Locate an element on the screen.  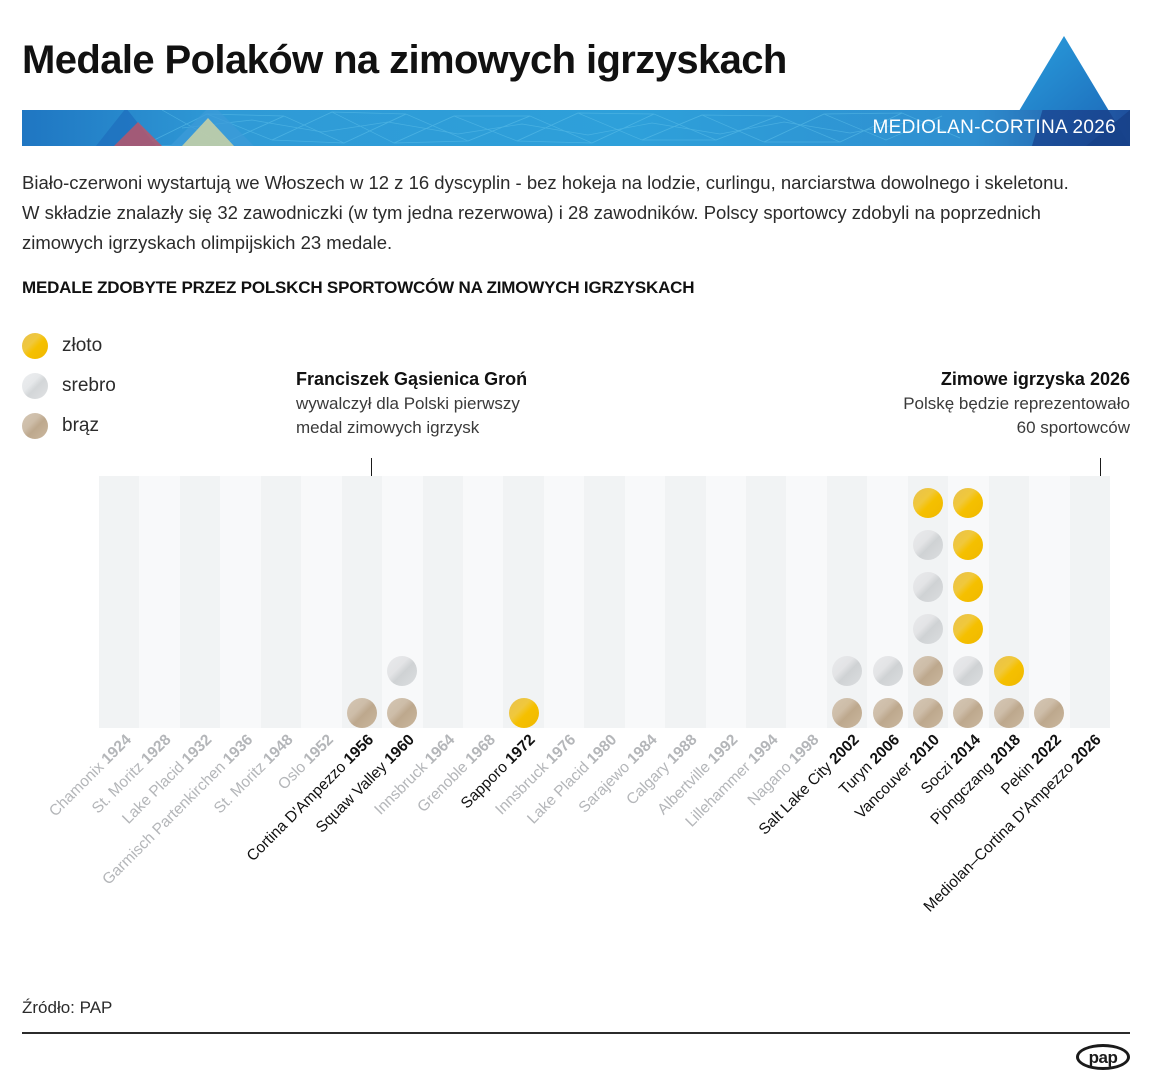
axis-tick-year: 2026 is located at coordinates (1087, 749).